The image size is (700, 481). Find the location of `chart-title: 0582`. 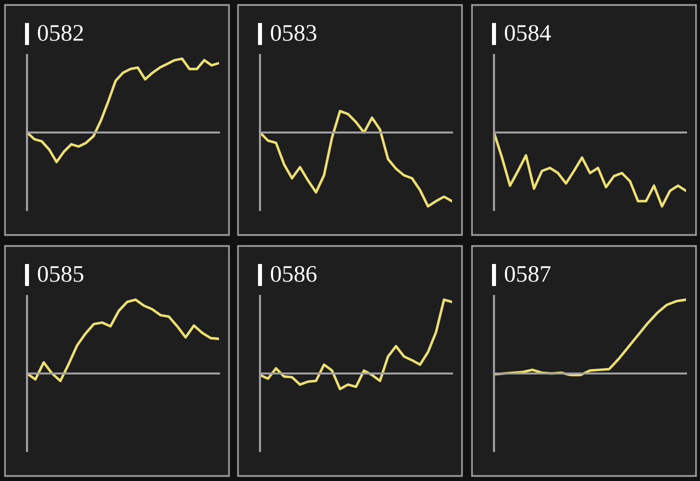

chart-title: 0582 is located at coordinates (60, 32).